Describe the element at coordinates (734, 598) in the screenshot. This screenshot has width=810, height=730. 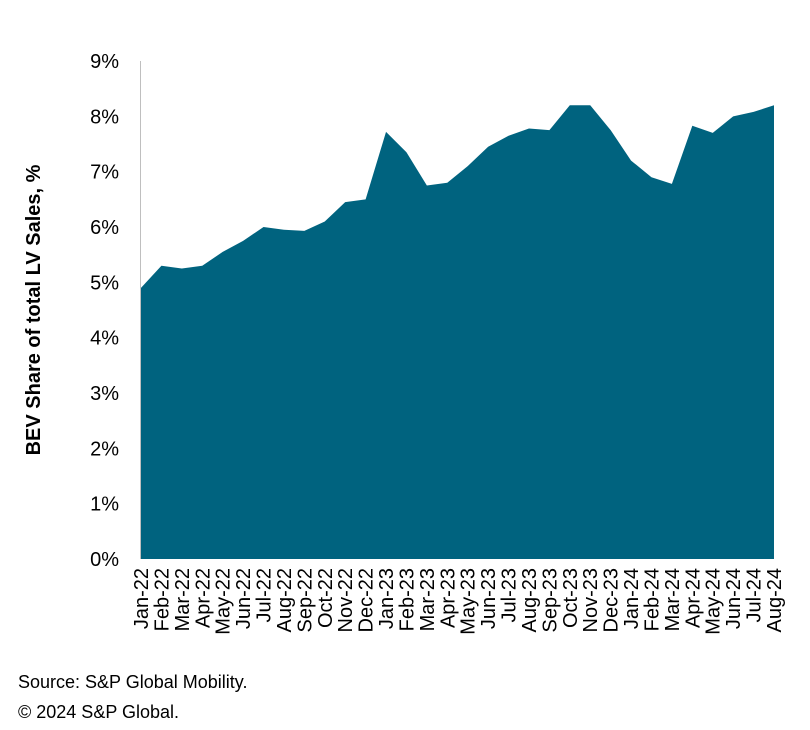
I see `x-tick-label: Jun-24` at that location.